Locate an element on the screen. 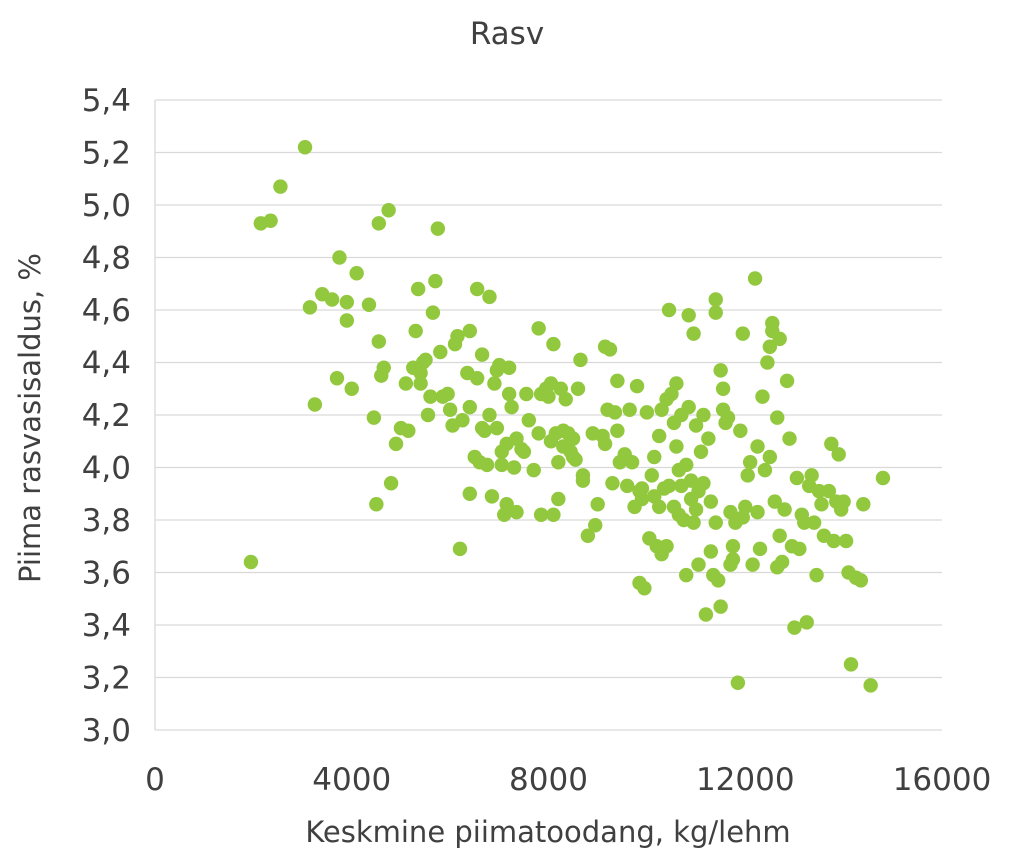 This screenshot has height=855, width=1010. y-axis-title: Piima rasvasisaldus, % is located at coordinates (30, 418).